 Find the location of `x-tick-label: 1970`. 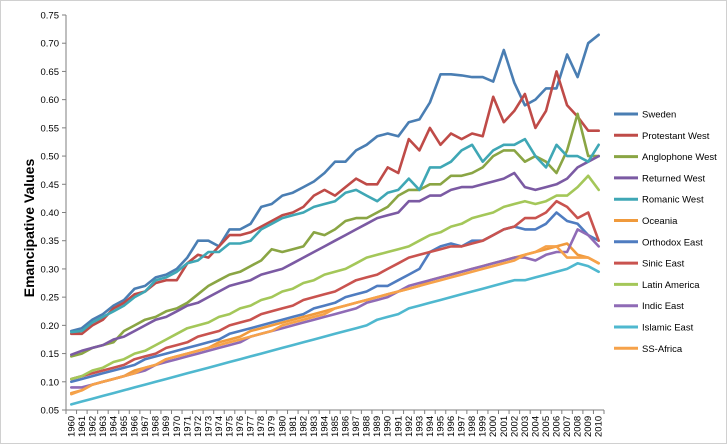

x-tick-label: 1970 is located at coordinates (177, 426).